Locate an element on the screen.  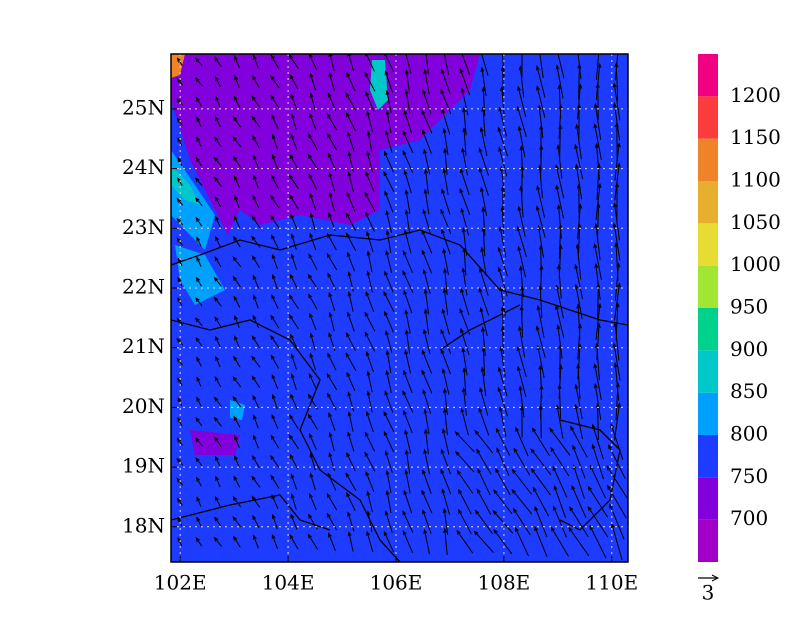
colorbar-label: 1100 is located at coordinates (755, 180).